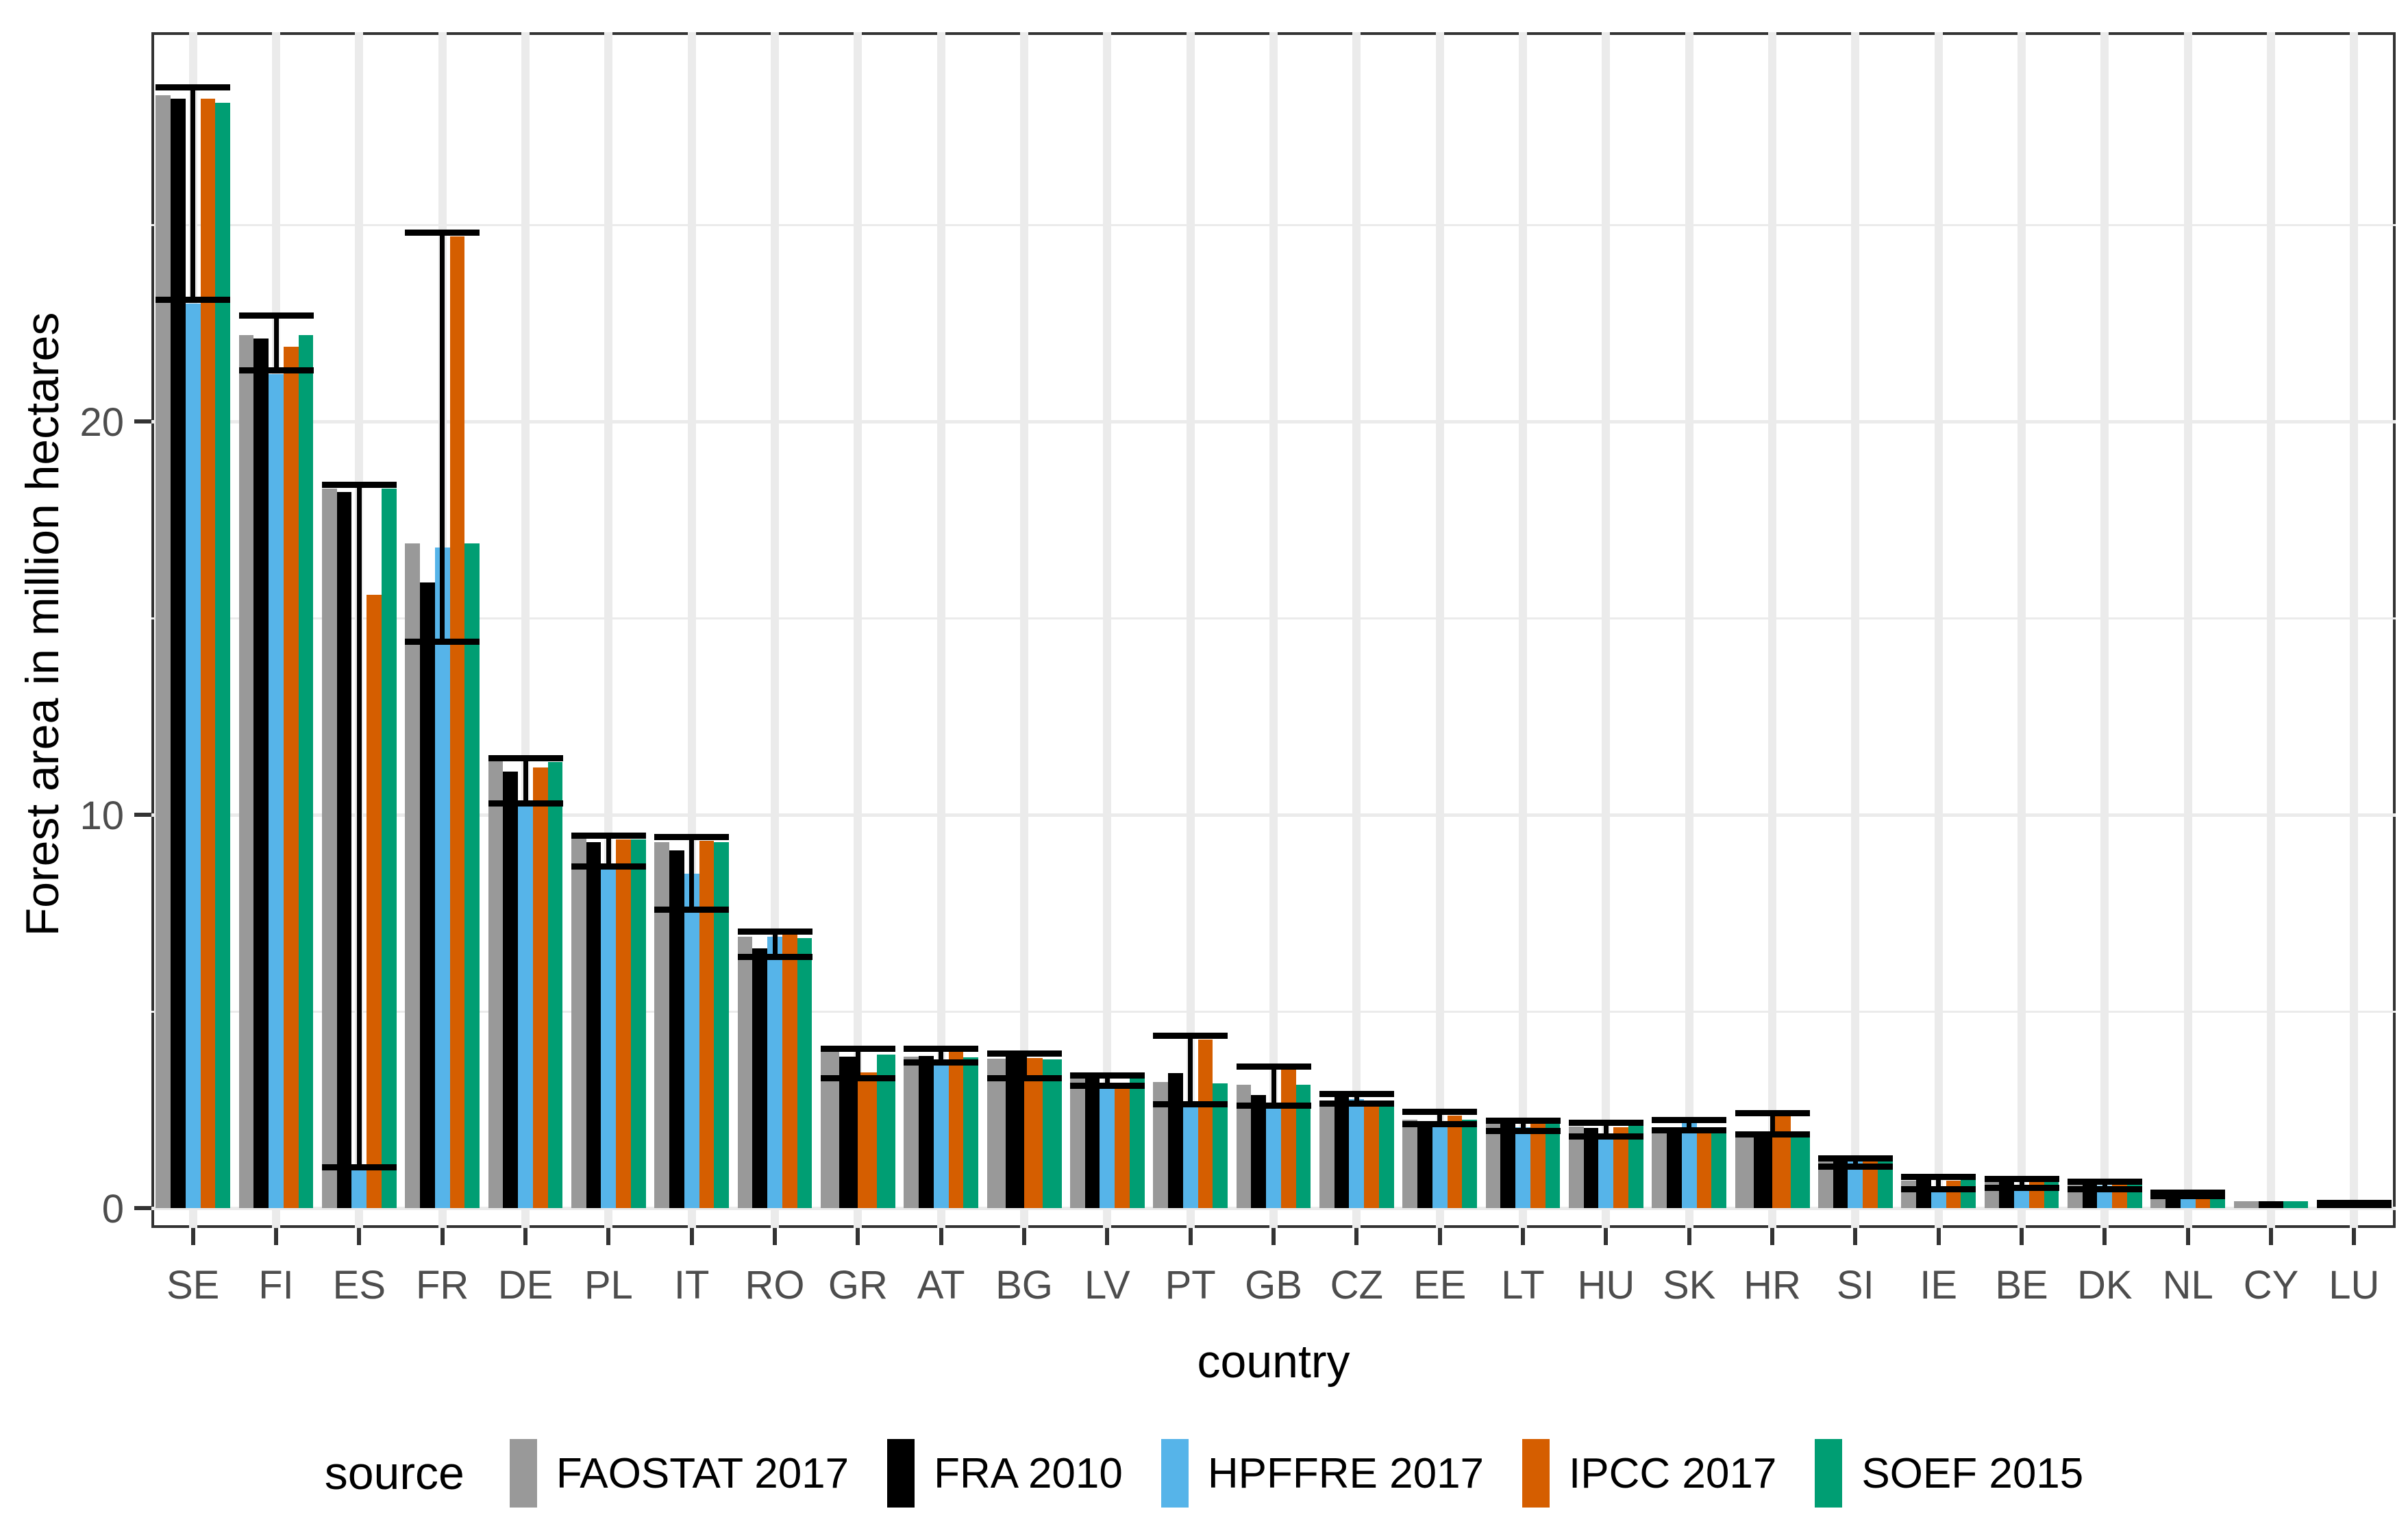 The width and height of the screenshot is (2408, 1537). What do you see at coordinates (1137, 1142) in the screenshot?
I see `bar-LV-soef-2015` at bounding box center [1137, 1142].